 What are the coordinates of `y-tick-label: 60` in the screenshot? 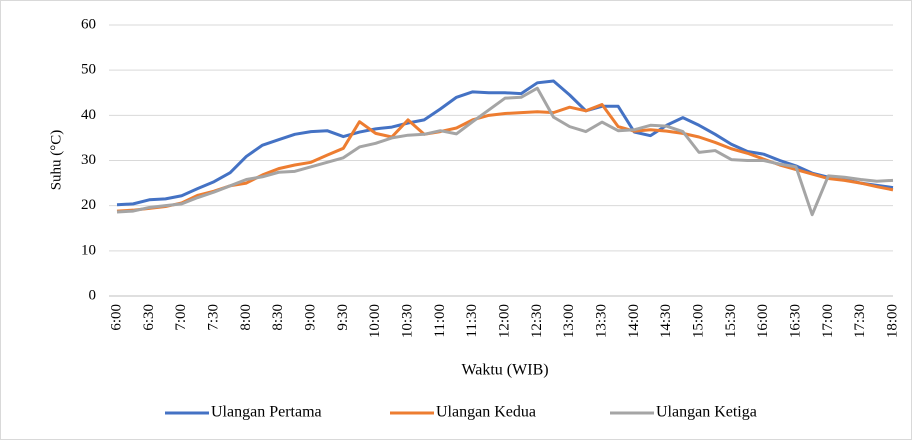 It's located at (88, 24).